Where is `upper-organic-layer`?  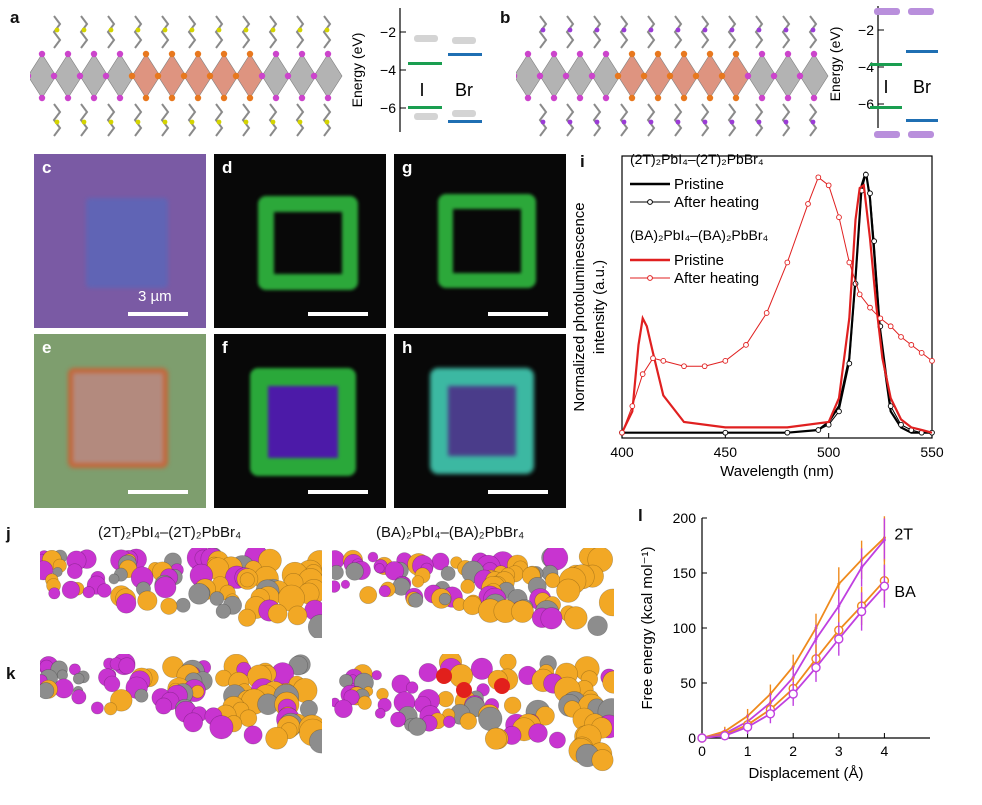
upper-organic-layer is located at coordinates (192, 32).